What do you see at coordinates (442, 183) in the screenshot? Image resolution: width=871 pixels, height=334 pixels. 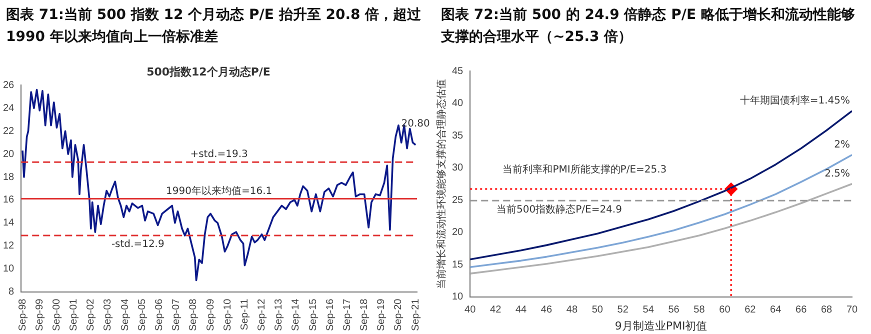 I see `y-axis-title: 当前增长和流动性环境能够支撑的合理静态估值` at bounding box center [442, 183].